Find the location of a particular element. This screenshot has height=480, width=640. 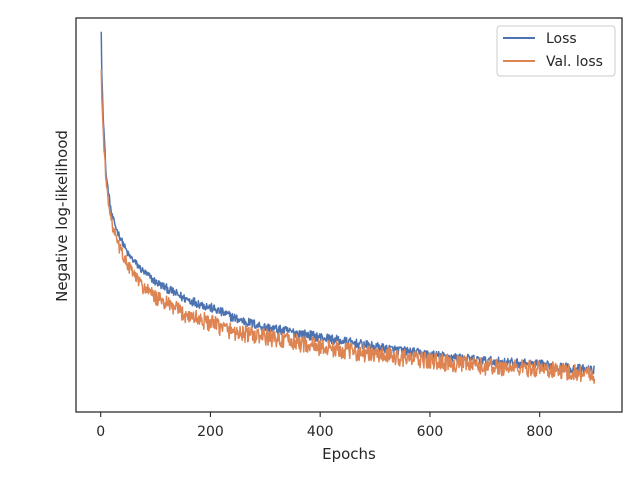

legend-label-loss: Loss is located at coordinates (561, 39).